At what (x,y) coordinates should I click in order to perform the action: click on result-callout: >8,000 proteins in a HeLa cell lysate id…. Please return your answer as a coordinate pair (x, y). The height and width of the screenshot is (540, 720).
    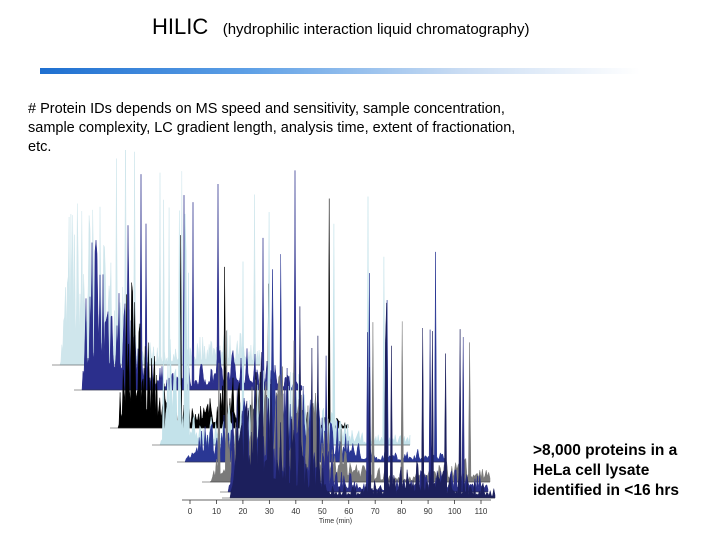
    Looking at the image, I should click on (606, 470).